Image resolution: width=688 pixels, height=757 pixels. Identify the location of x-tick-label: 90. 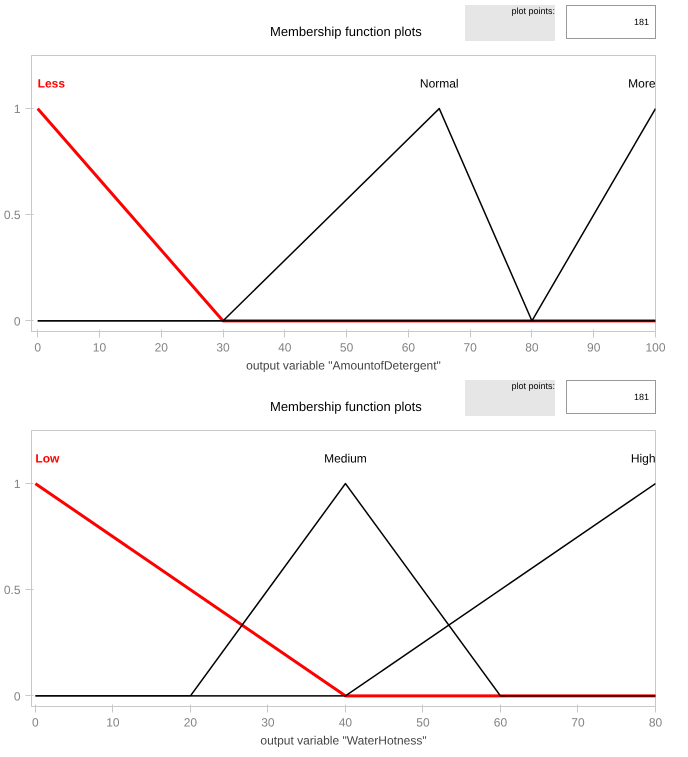
(594, 347).